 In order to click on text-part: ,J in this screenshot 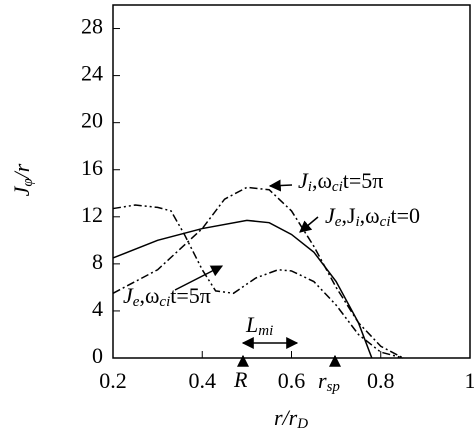, I will do `click(348, 215)`.